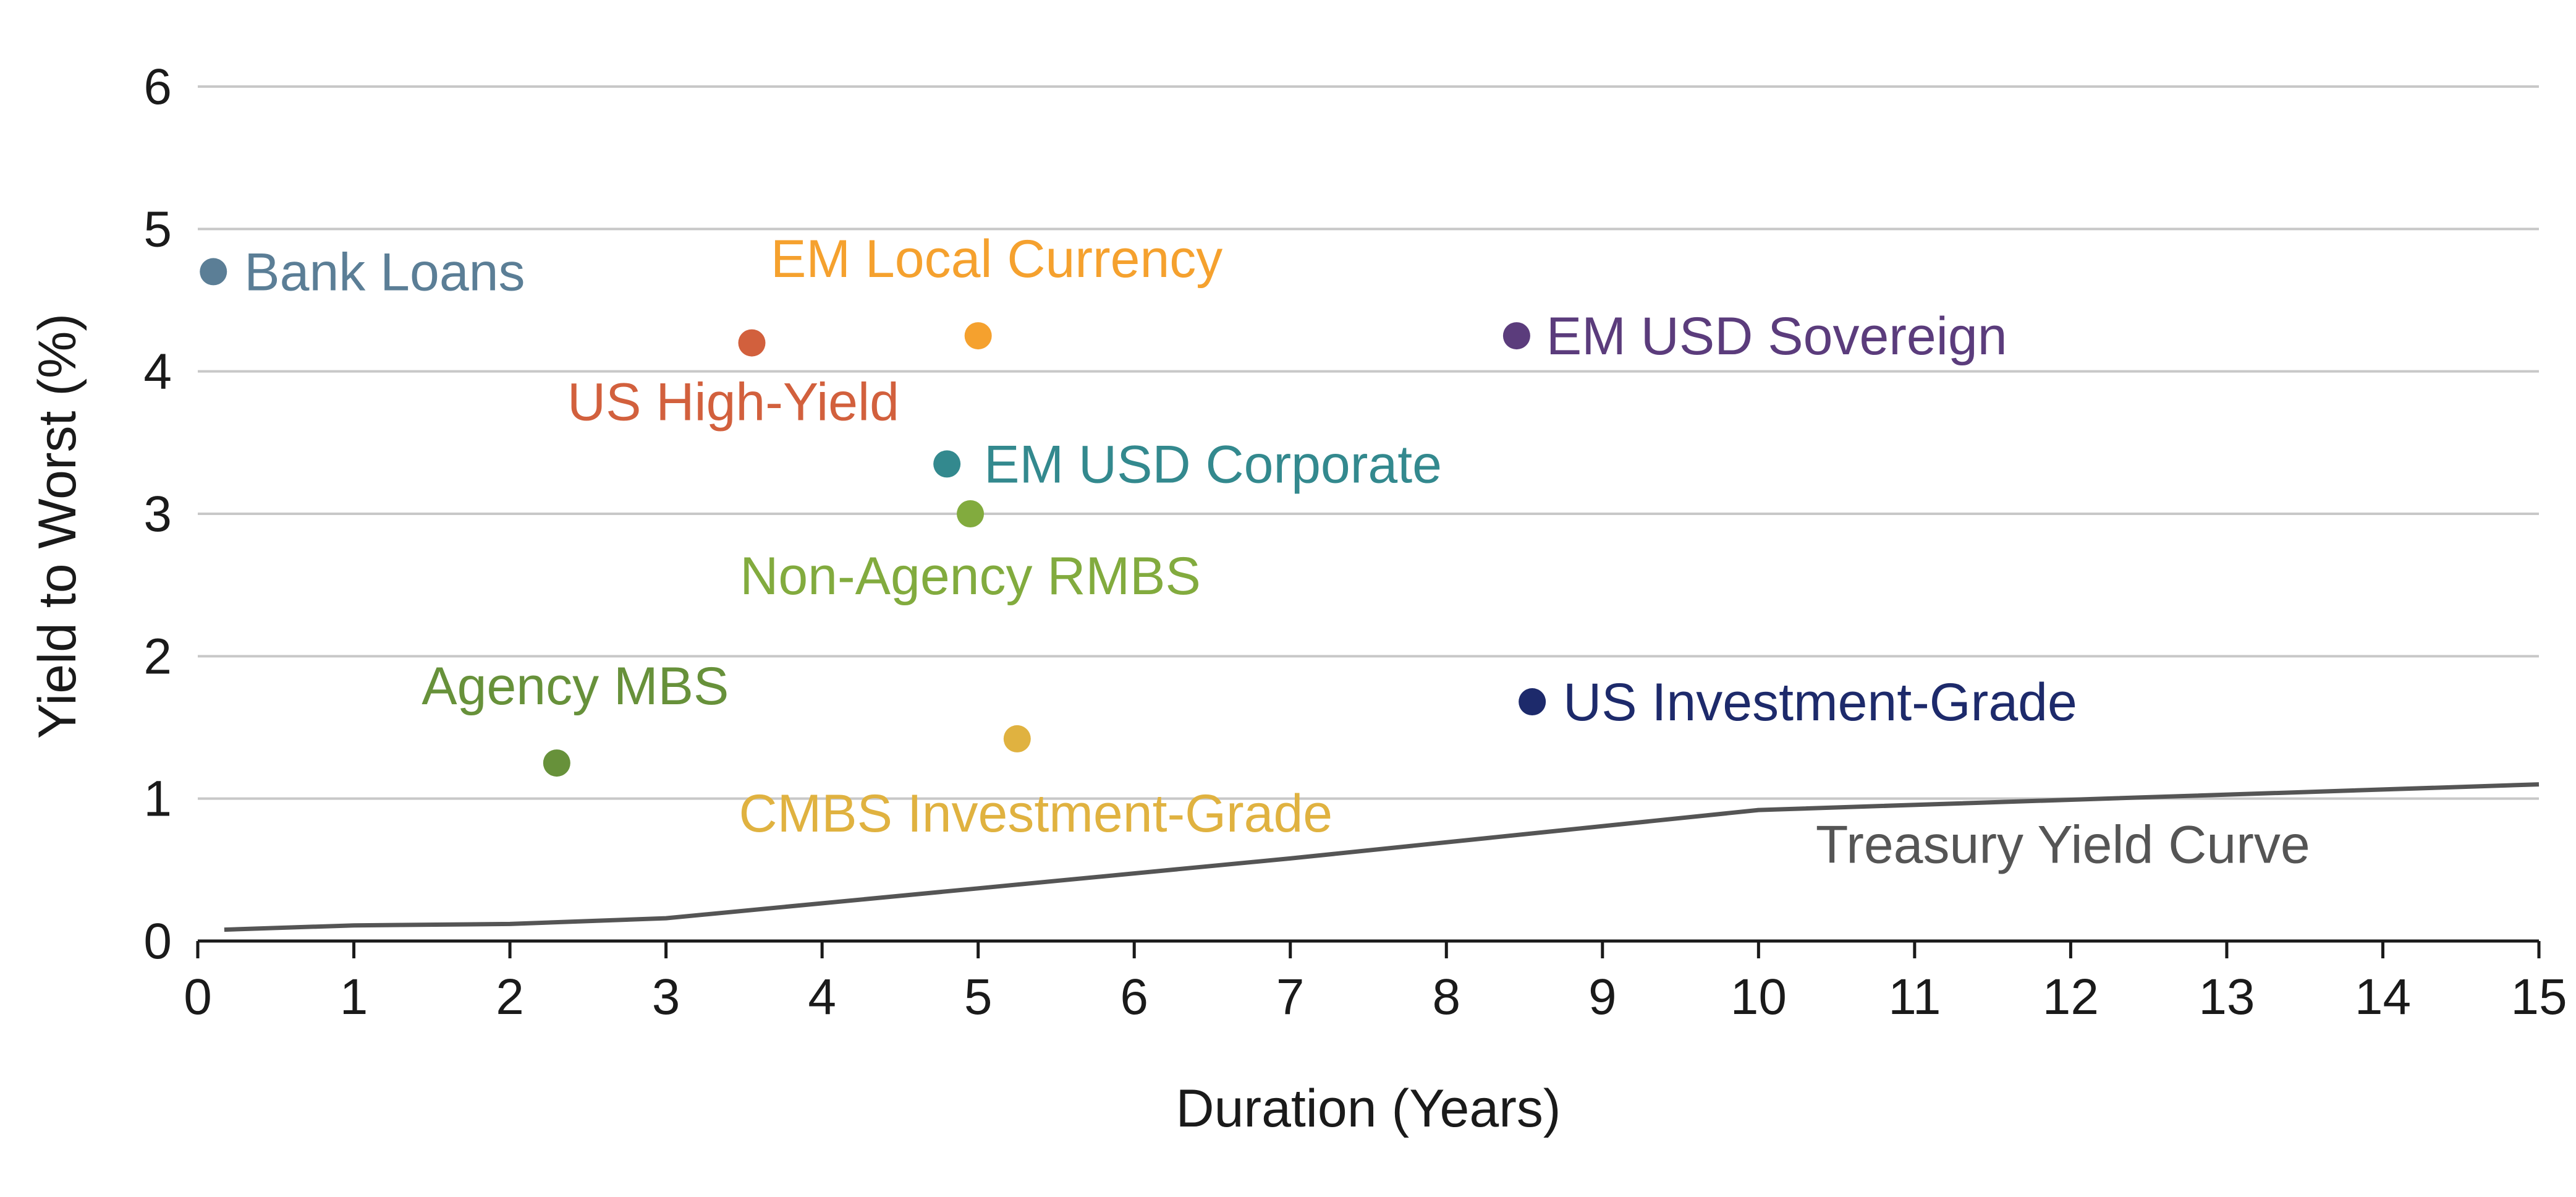 The image size is (2576, 1197). What do you see at coordinates (157, 229) in the screenshot?
I see `y-tick-label: 5` at bounding box center [157, 229].